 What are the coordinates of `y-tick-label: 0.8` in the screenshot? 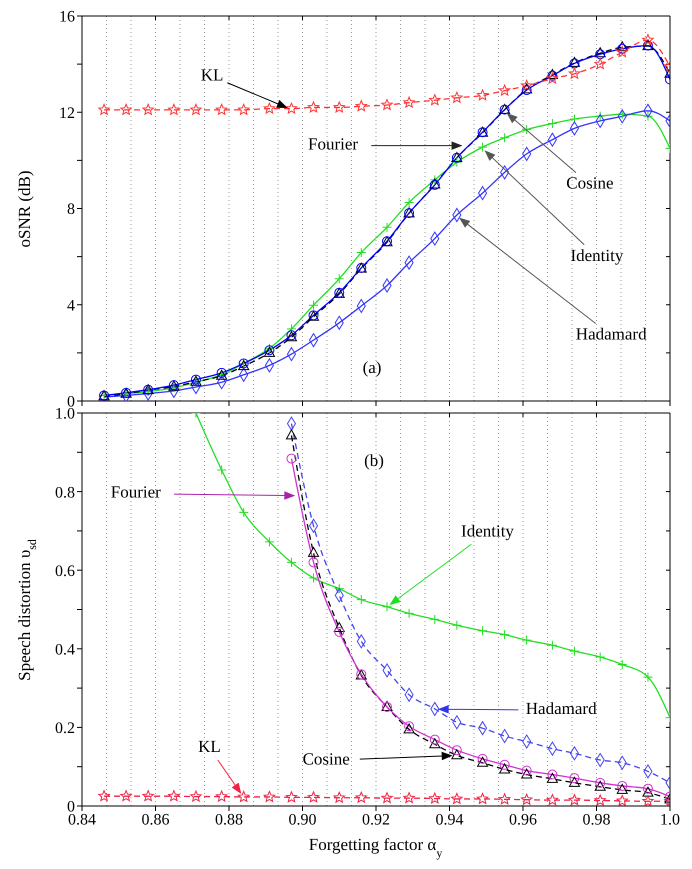 It's located at (65, 493).